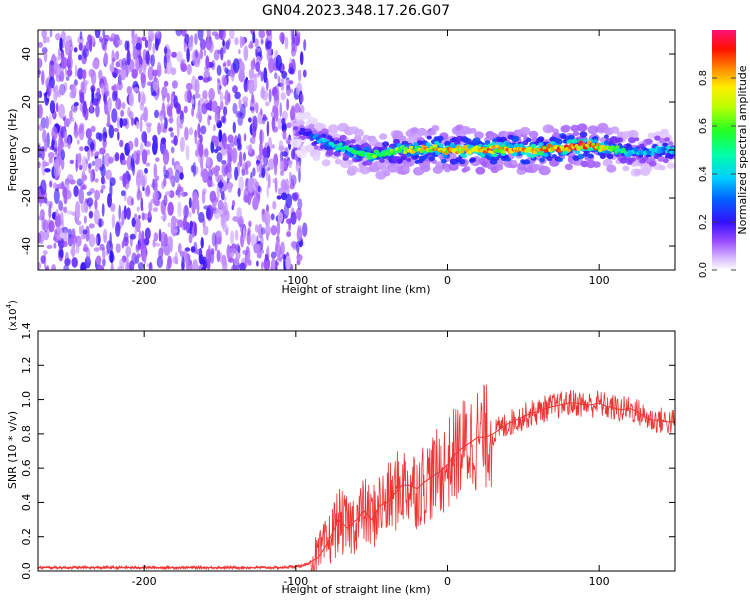 The width and height of the screenshot is (750, 600). What do you see at coordinates (26, 434) in the screenshot?
I see `y-tick-label: 0.8` at bounding box center [26, 434].